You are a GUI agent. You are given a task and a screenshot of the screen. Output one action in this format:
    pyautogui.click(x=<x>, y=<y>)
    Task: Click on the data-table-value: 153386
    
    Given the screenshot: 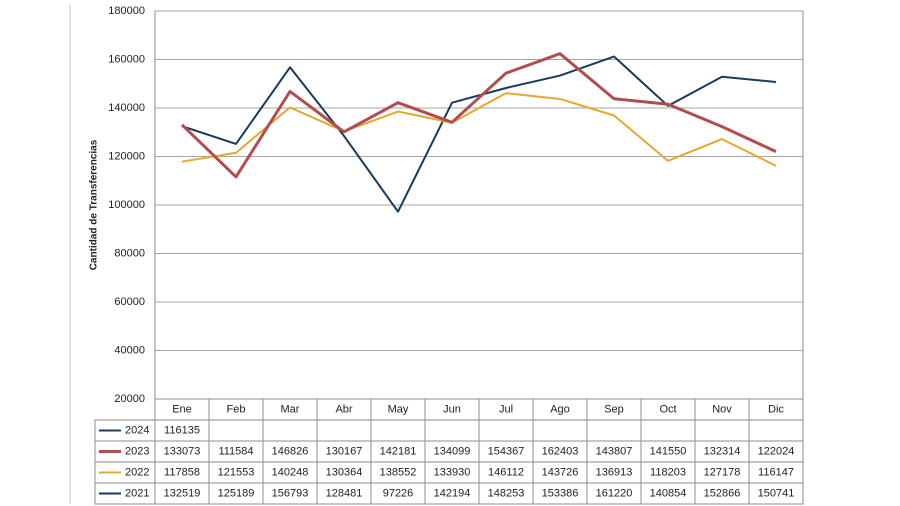 What is the action you would take?
    pyautogui.click(x=560, y=493)
    